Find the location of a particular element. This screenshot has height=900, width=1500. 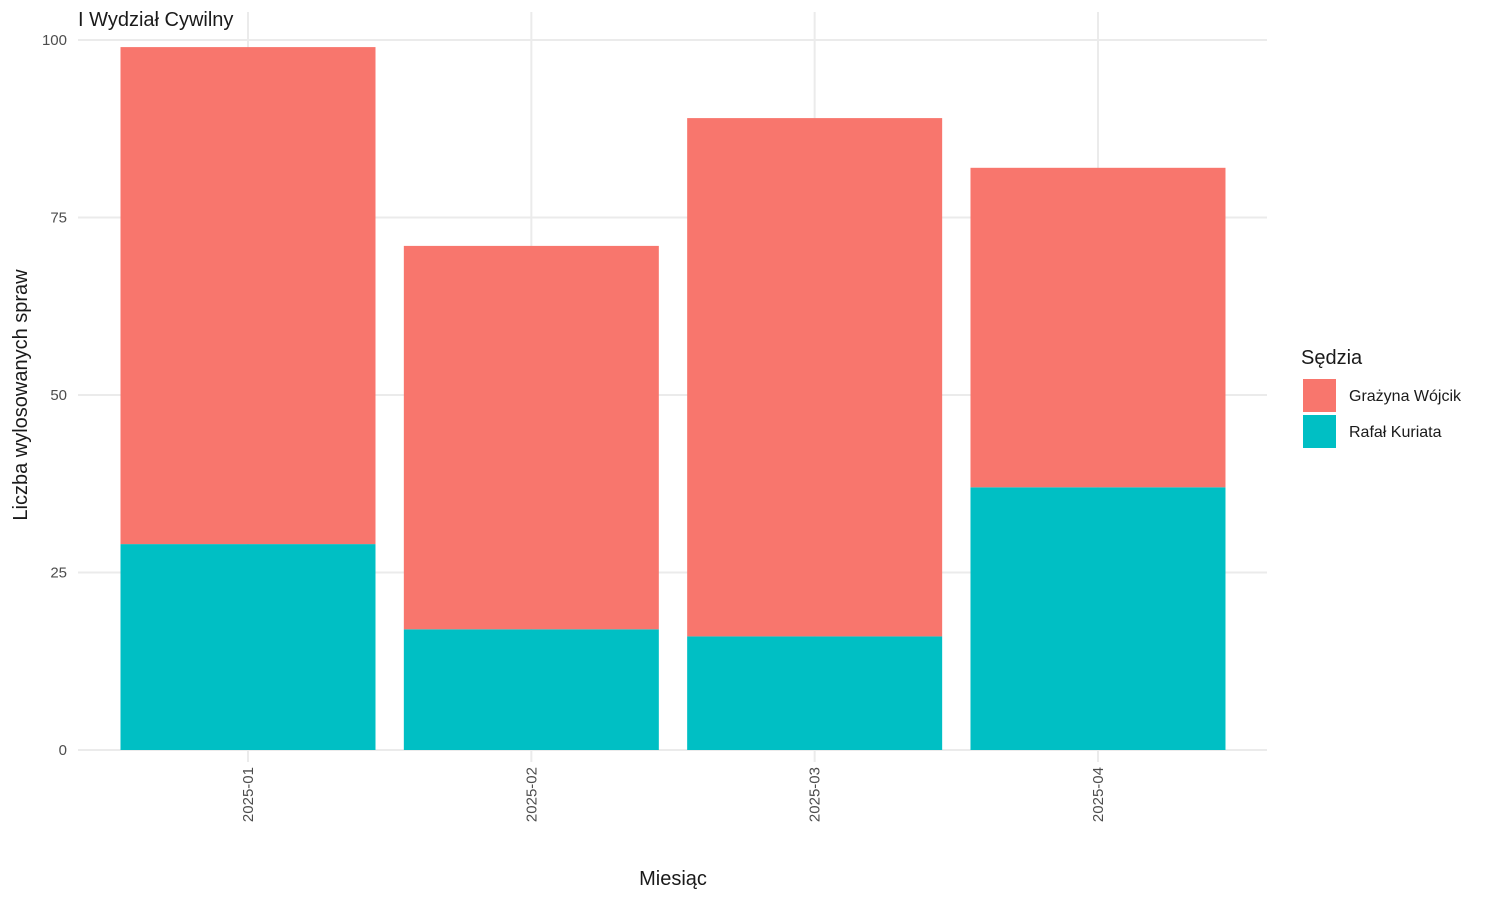

y-tick-label: 25 is located at coordinates (58, 573).